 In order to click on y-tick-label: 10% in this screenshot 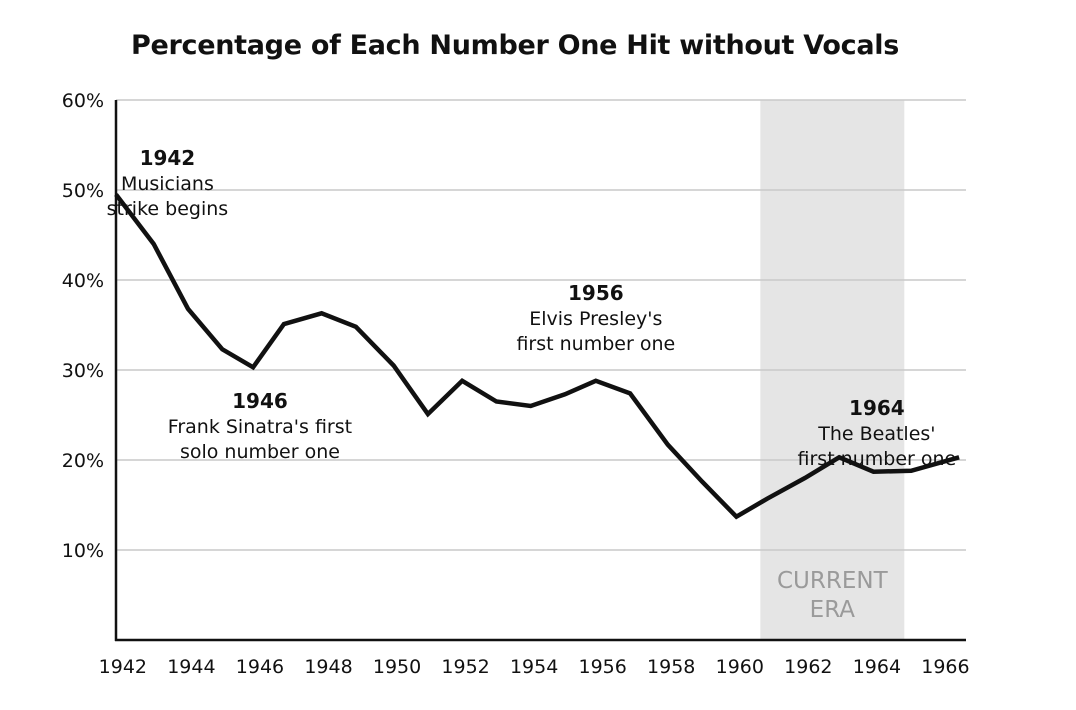, I will do `click(83, 551)`.